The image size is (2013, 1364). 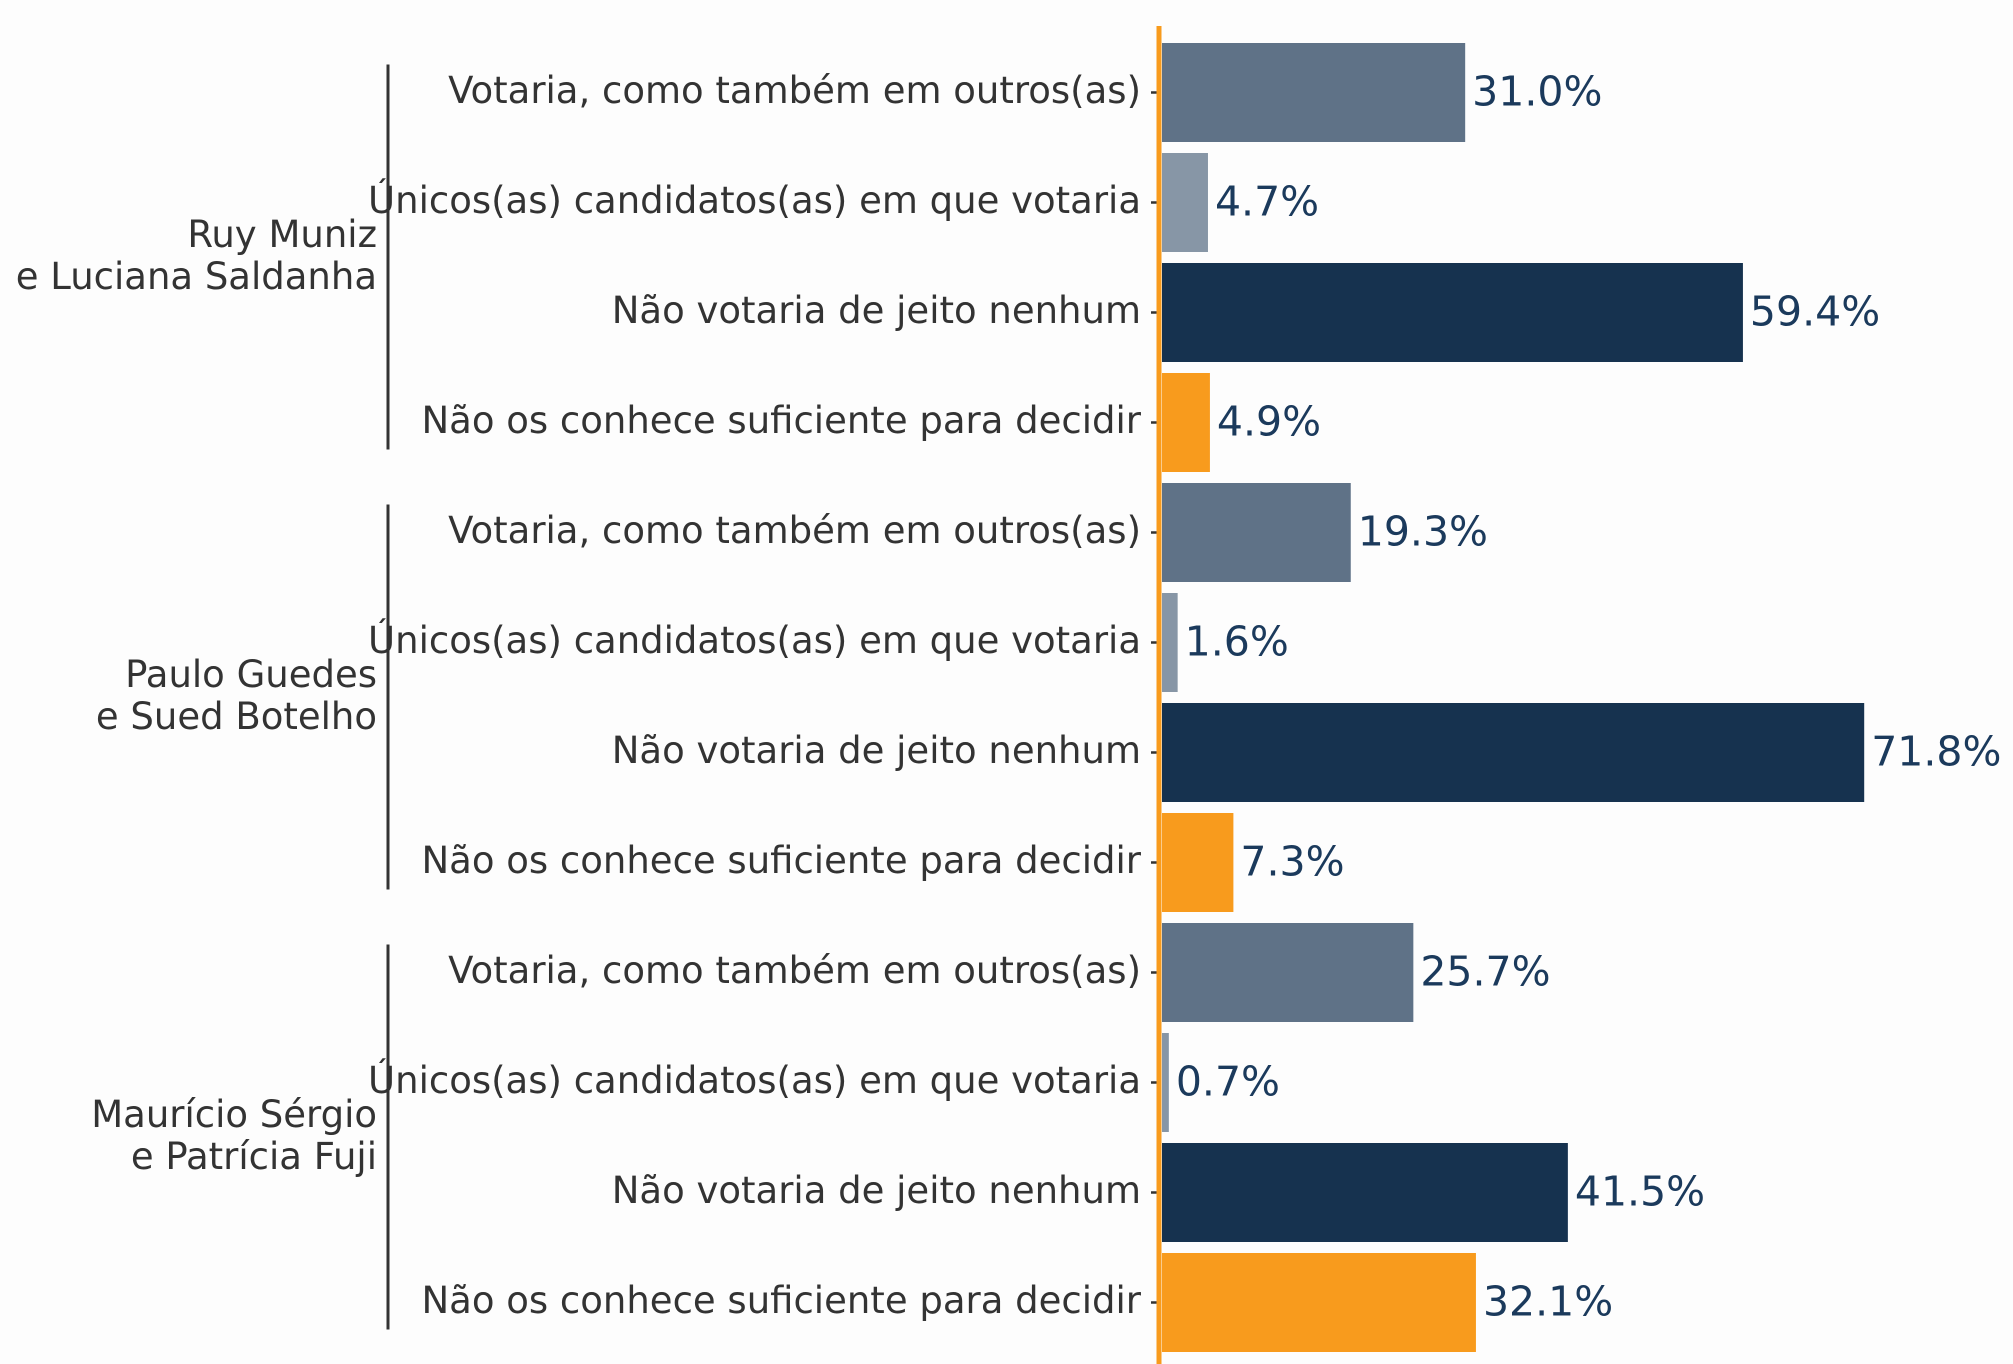 I want to click on value-label: 31.0%, so click(x=1537, y=92).